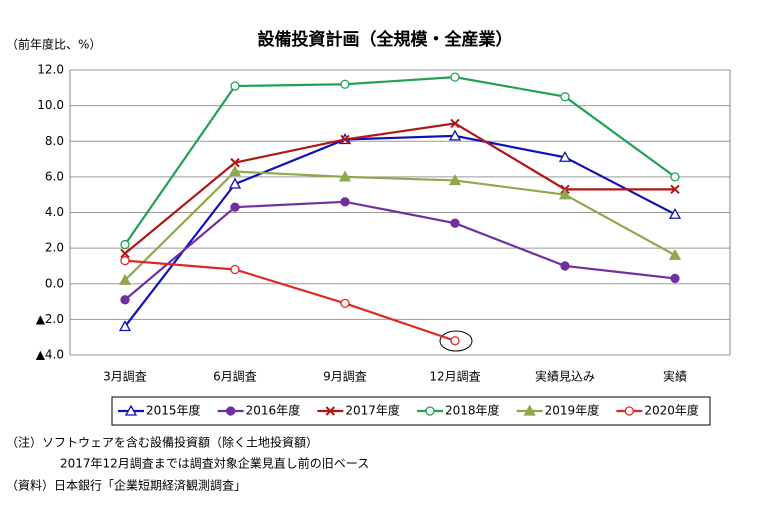 This screenshot has height=520, width=758. What do you see at coordinates (372, 410) in the screenshot?
I see `legend-label: 2017年度` at bounding box center [372, 410].